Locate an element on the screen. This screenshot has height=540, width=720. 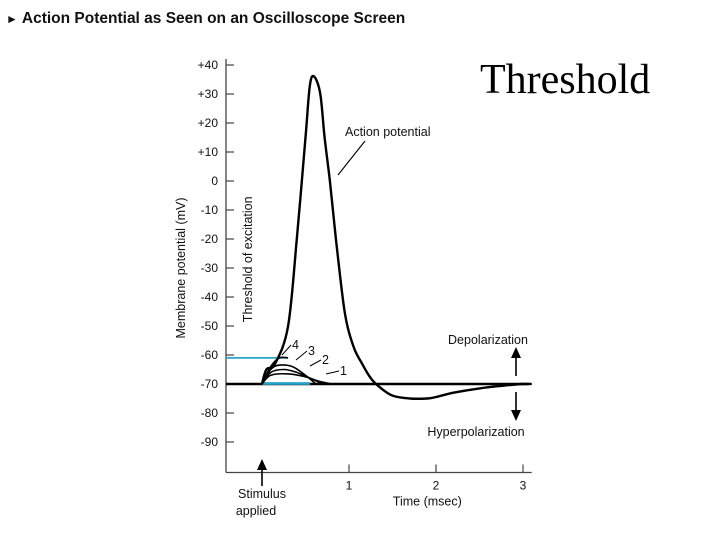
depolarization-arrow-head is located at coordinates (516, 352).